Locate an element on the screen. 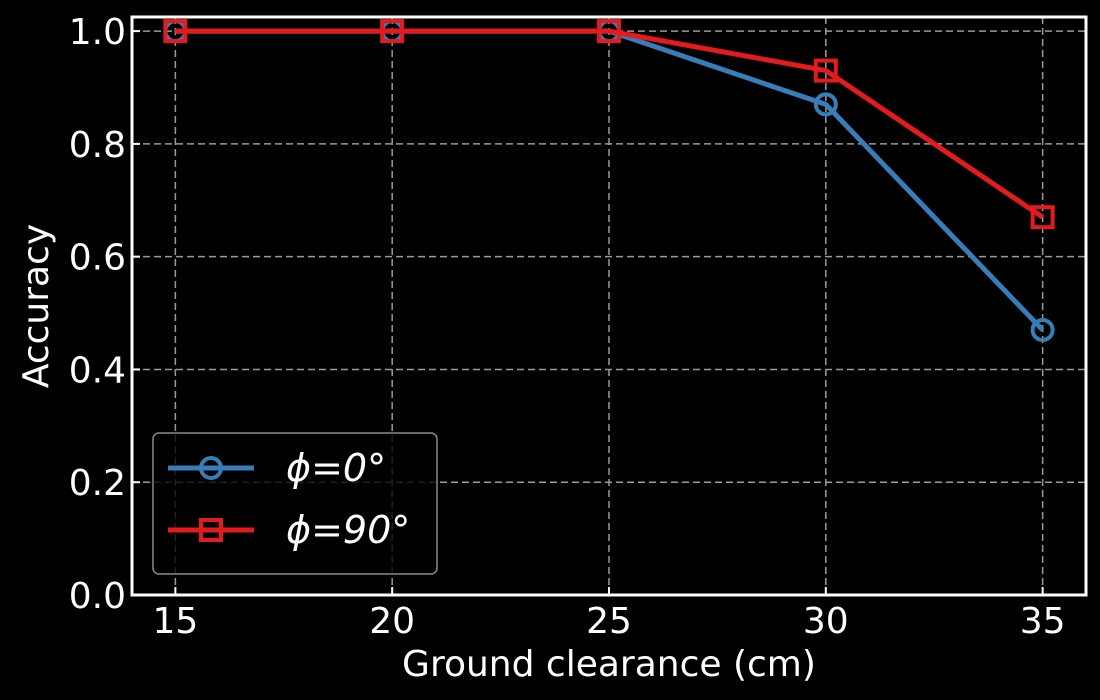  y-tick-label: 0.2 is located at coordinates (97, 483).